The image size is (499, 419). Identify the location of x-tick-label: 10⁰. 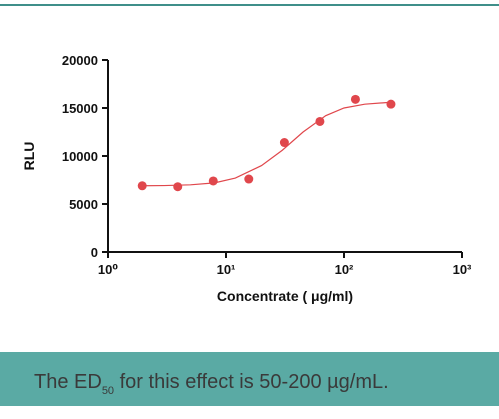
(108, 269).